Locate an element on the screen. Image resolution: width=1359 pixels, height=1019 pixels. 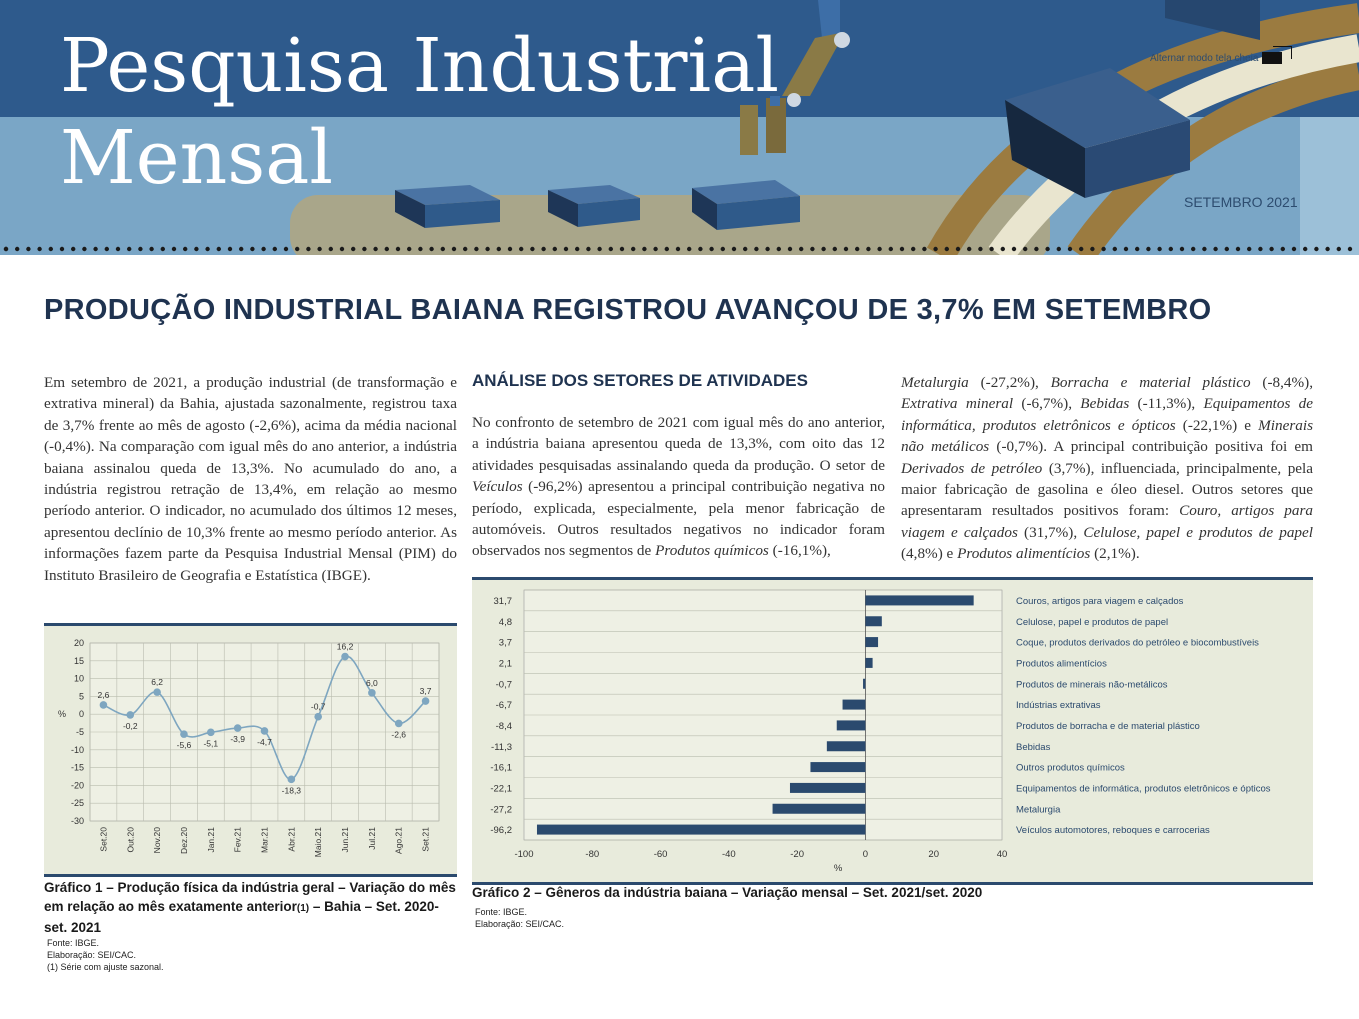
fullscreen-toggle: Alternar modo tela cheia is located at coordinates (1221, 55).